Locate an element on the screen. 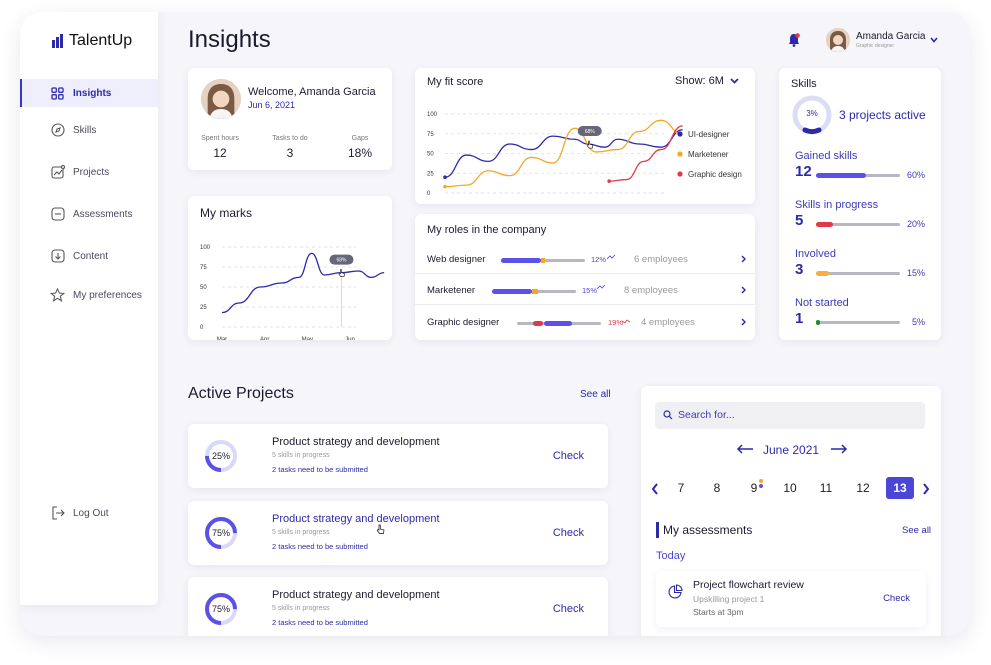 This screenshot has height=665, width=991. month-prev-arrow is located at coordinates (745, 449).